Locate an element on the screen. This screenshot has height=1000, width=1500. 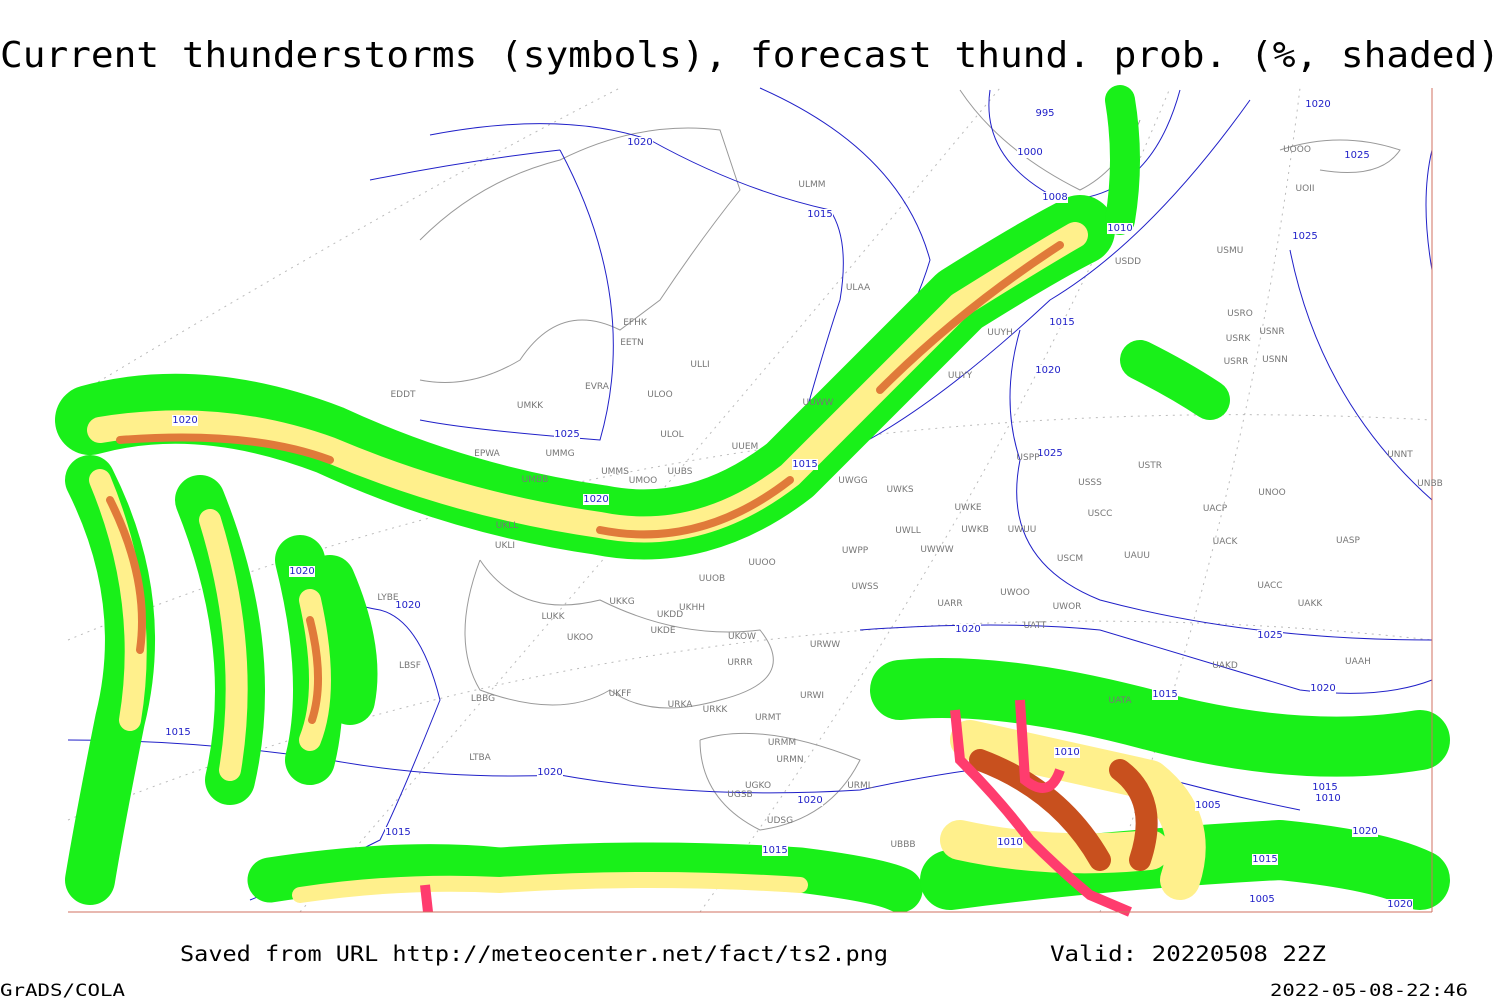
station-label: UMBB is located at coordinates (535, 480).